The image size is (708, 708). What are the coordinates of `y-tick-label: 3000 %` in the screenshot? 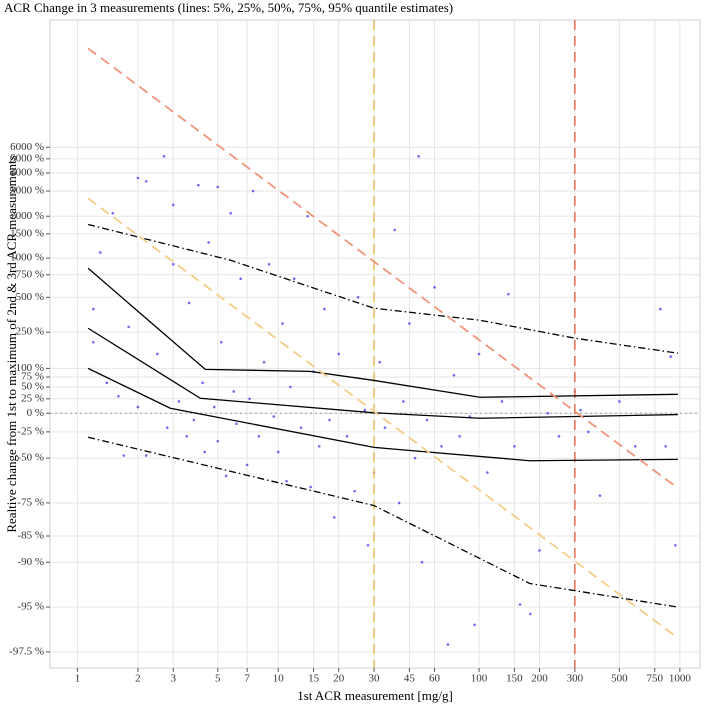 It's located at (27, 191).